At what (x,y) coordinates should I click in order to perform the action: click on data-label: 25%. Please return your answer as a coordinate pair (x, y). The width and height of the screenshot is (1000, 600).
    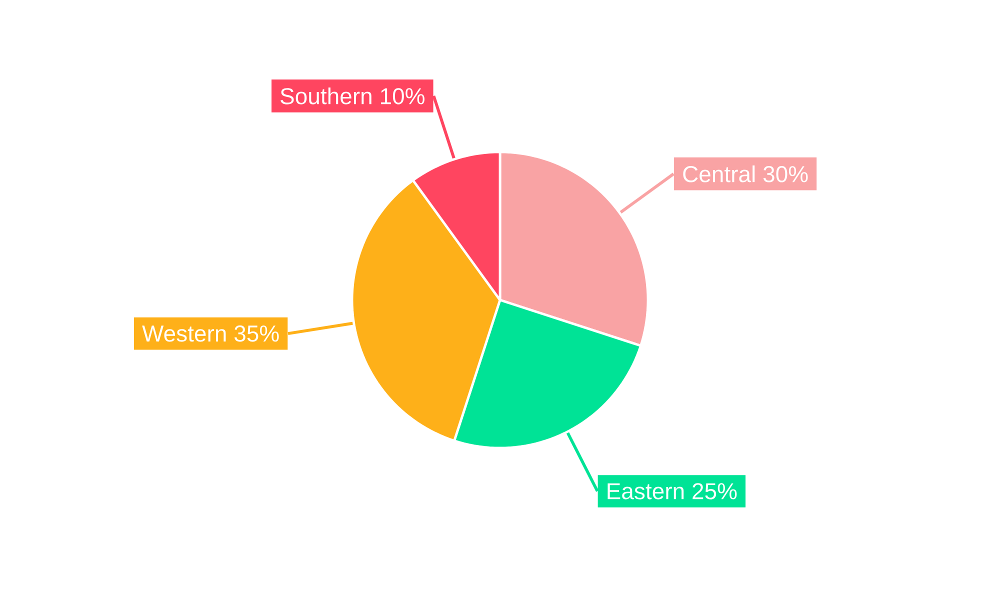
    Looking at the image, I should click on (714, 491).